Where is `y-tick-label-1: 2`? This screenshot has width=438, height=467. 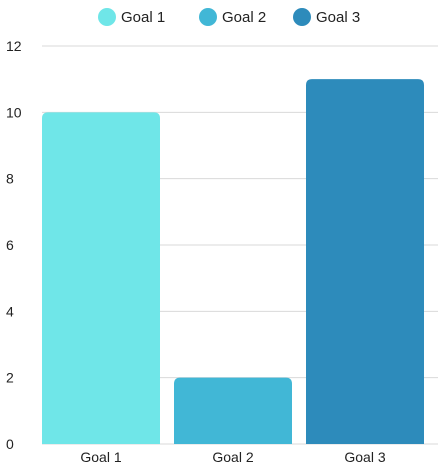 y-tick-label-1: 2 is located at coordinates (10, 378).